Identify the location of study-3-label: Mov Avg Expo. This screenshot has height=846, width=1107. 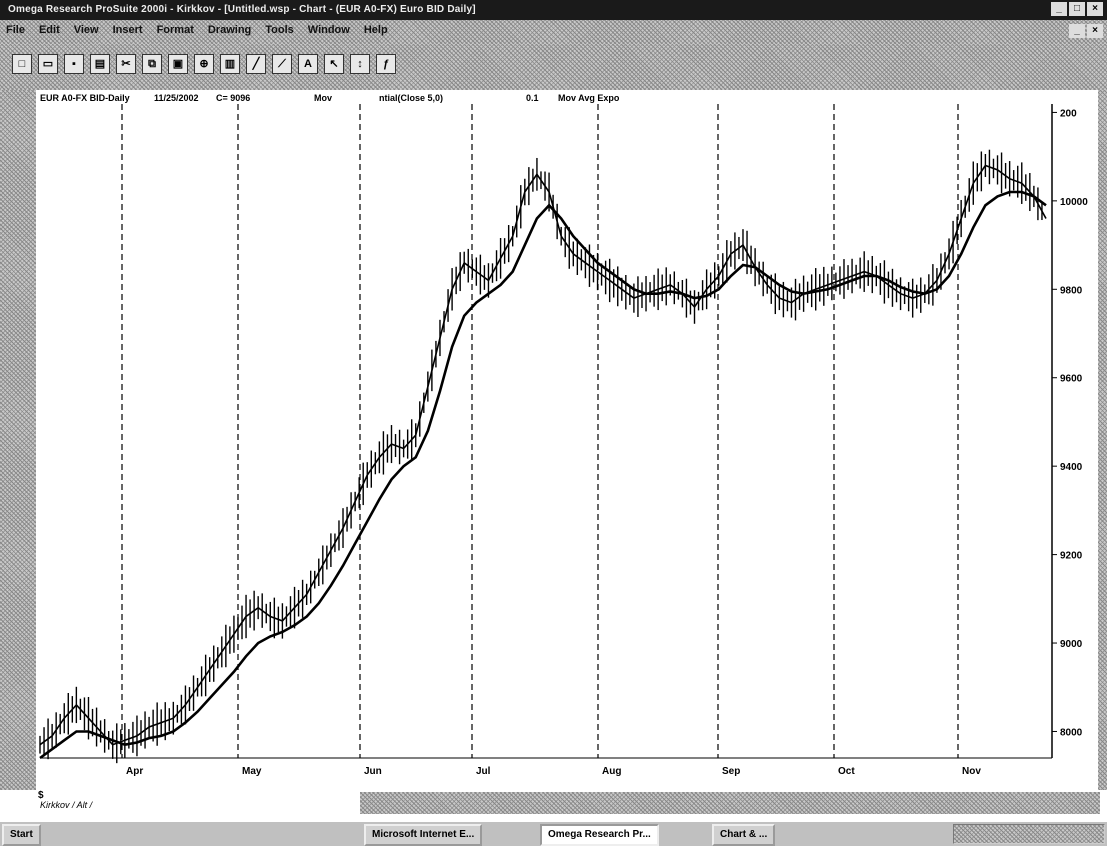
(589, 98).